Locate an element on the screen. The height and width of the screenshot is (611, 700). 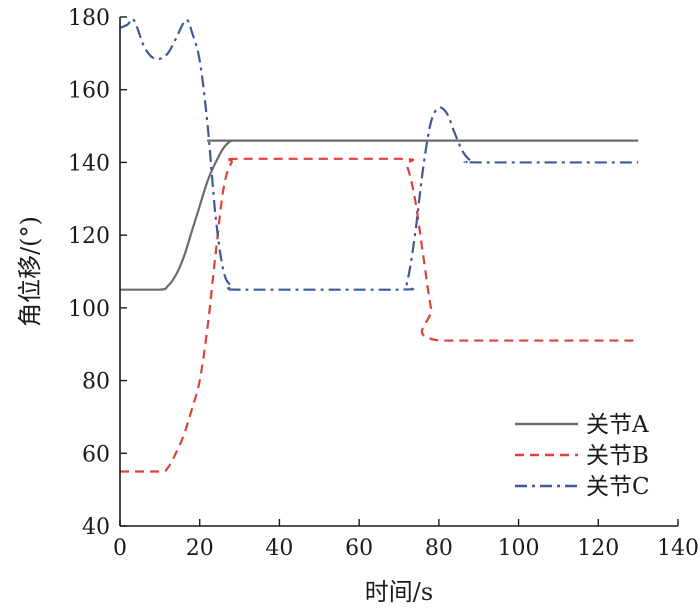
y-tick-label: 160 is located at coordinates (89, 91).